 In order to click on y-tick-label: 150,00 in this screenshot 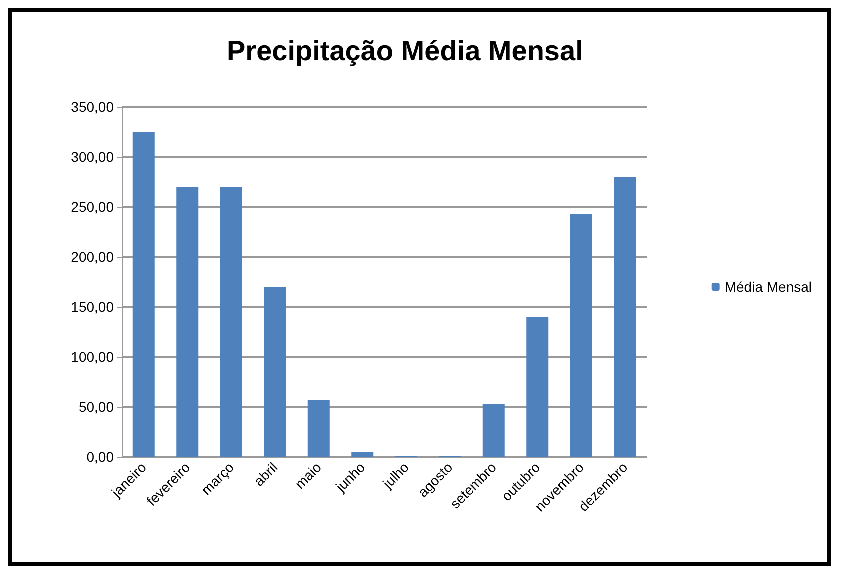, I will do `click(92, 307)`.